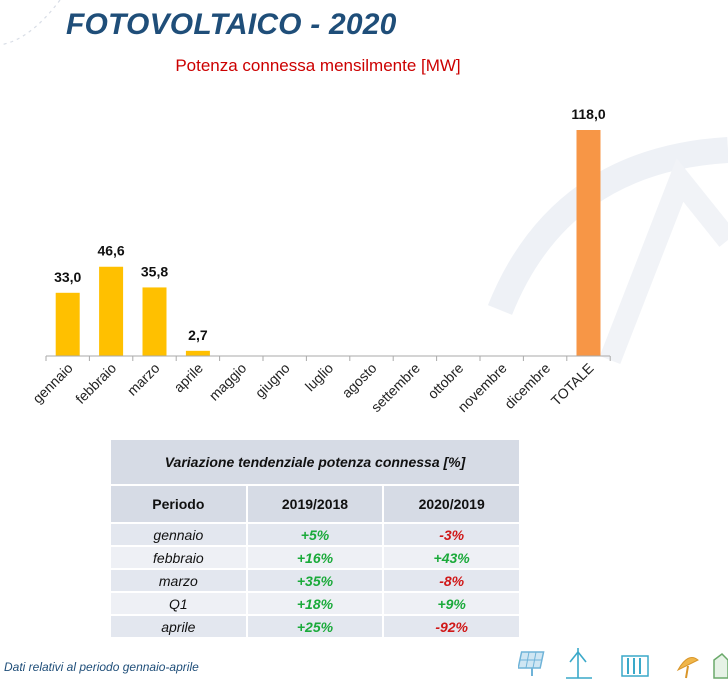 The image size is (728, 680). Describe the element at coordinates (110, 251) in the screenshot. I see `value-label-febbraio: 46,6` at that location.